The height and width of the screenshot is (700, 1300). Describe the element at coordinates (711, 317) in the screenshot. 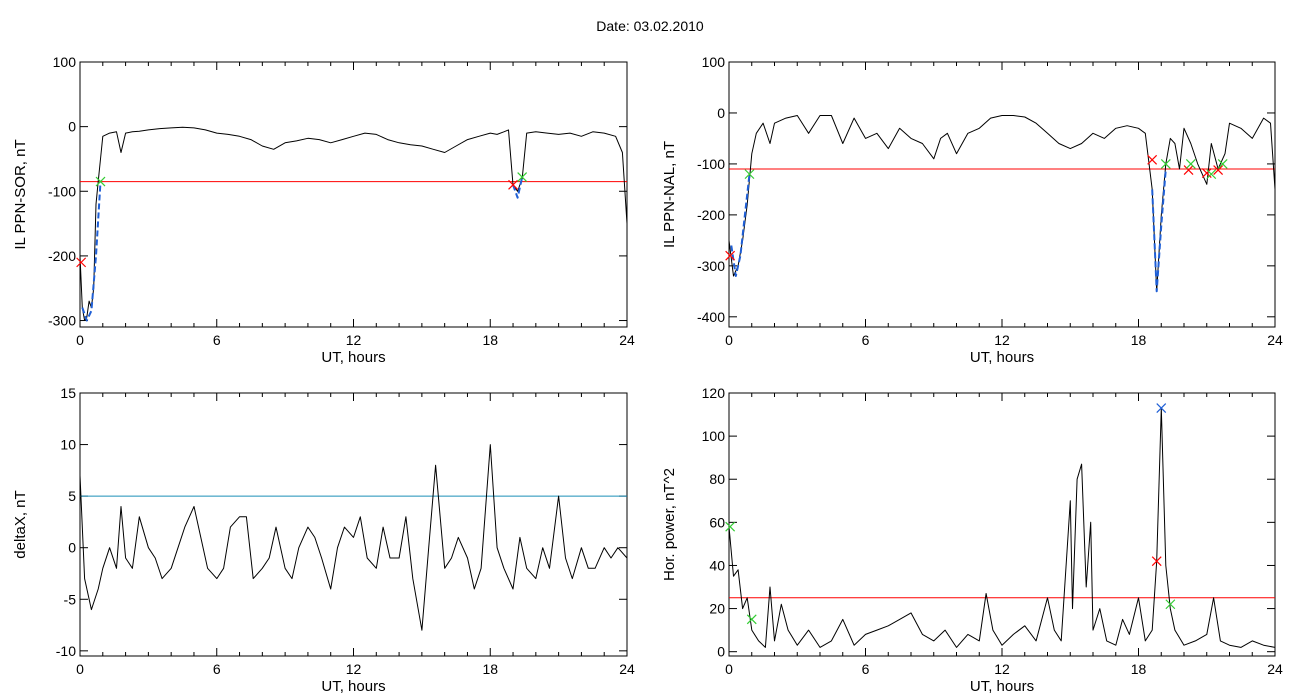

I see `y-tick-label: -400` at that location.